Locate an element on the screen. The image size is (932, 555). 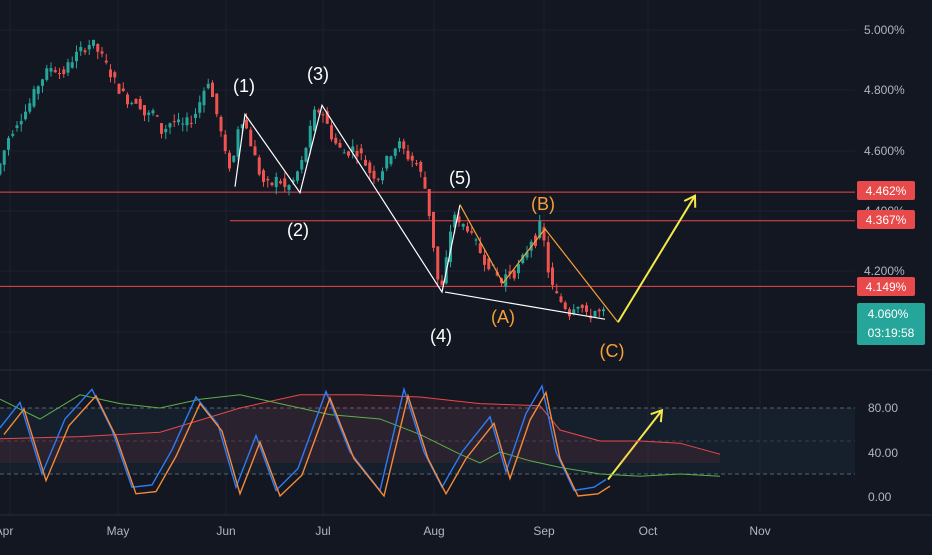
wave-label-b: (B) is located at coordinates (543, 204).